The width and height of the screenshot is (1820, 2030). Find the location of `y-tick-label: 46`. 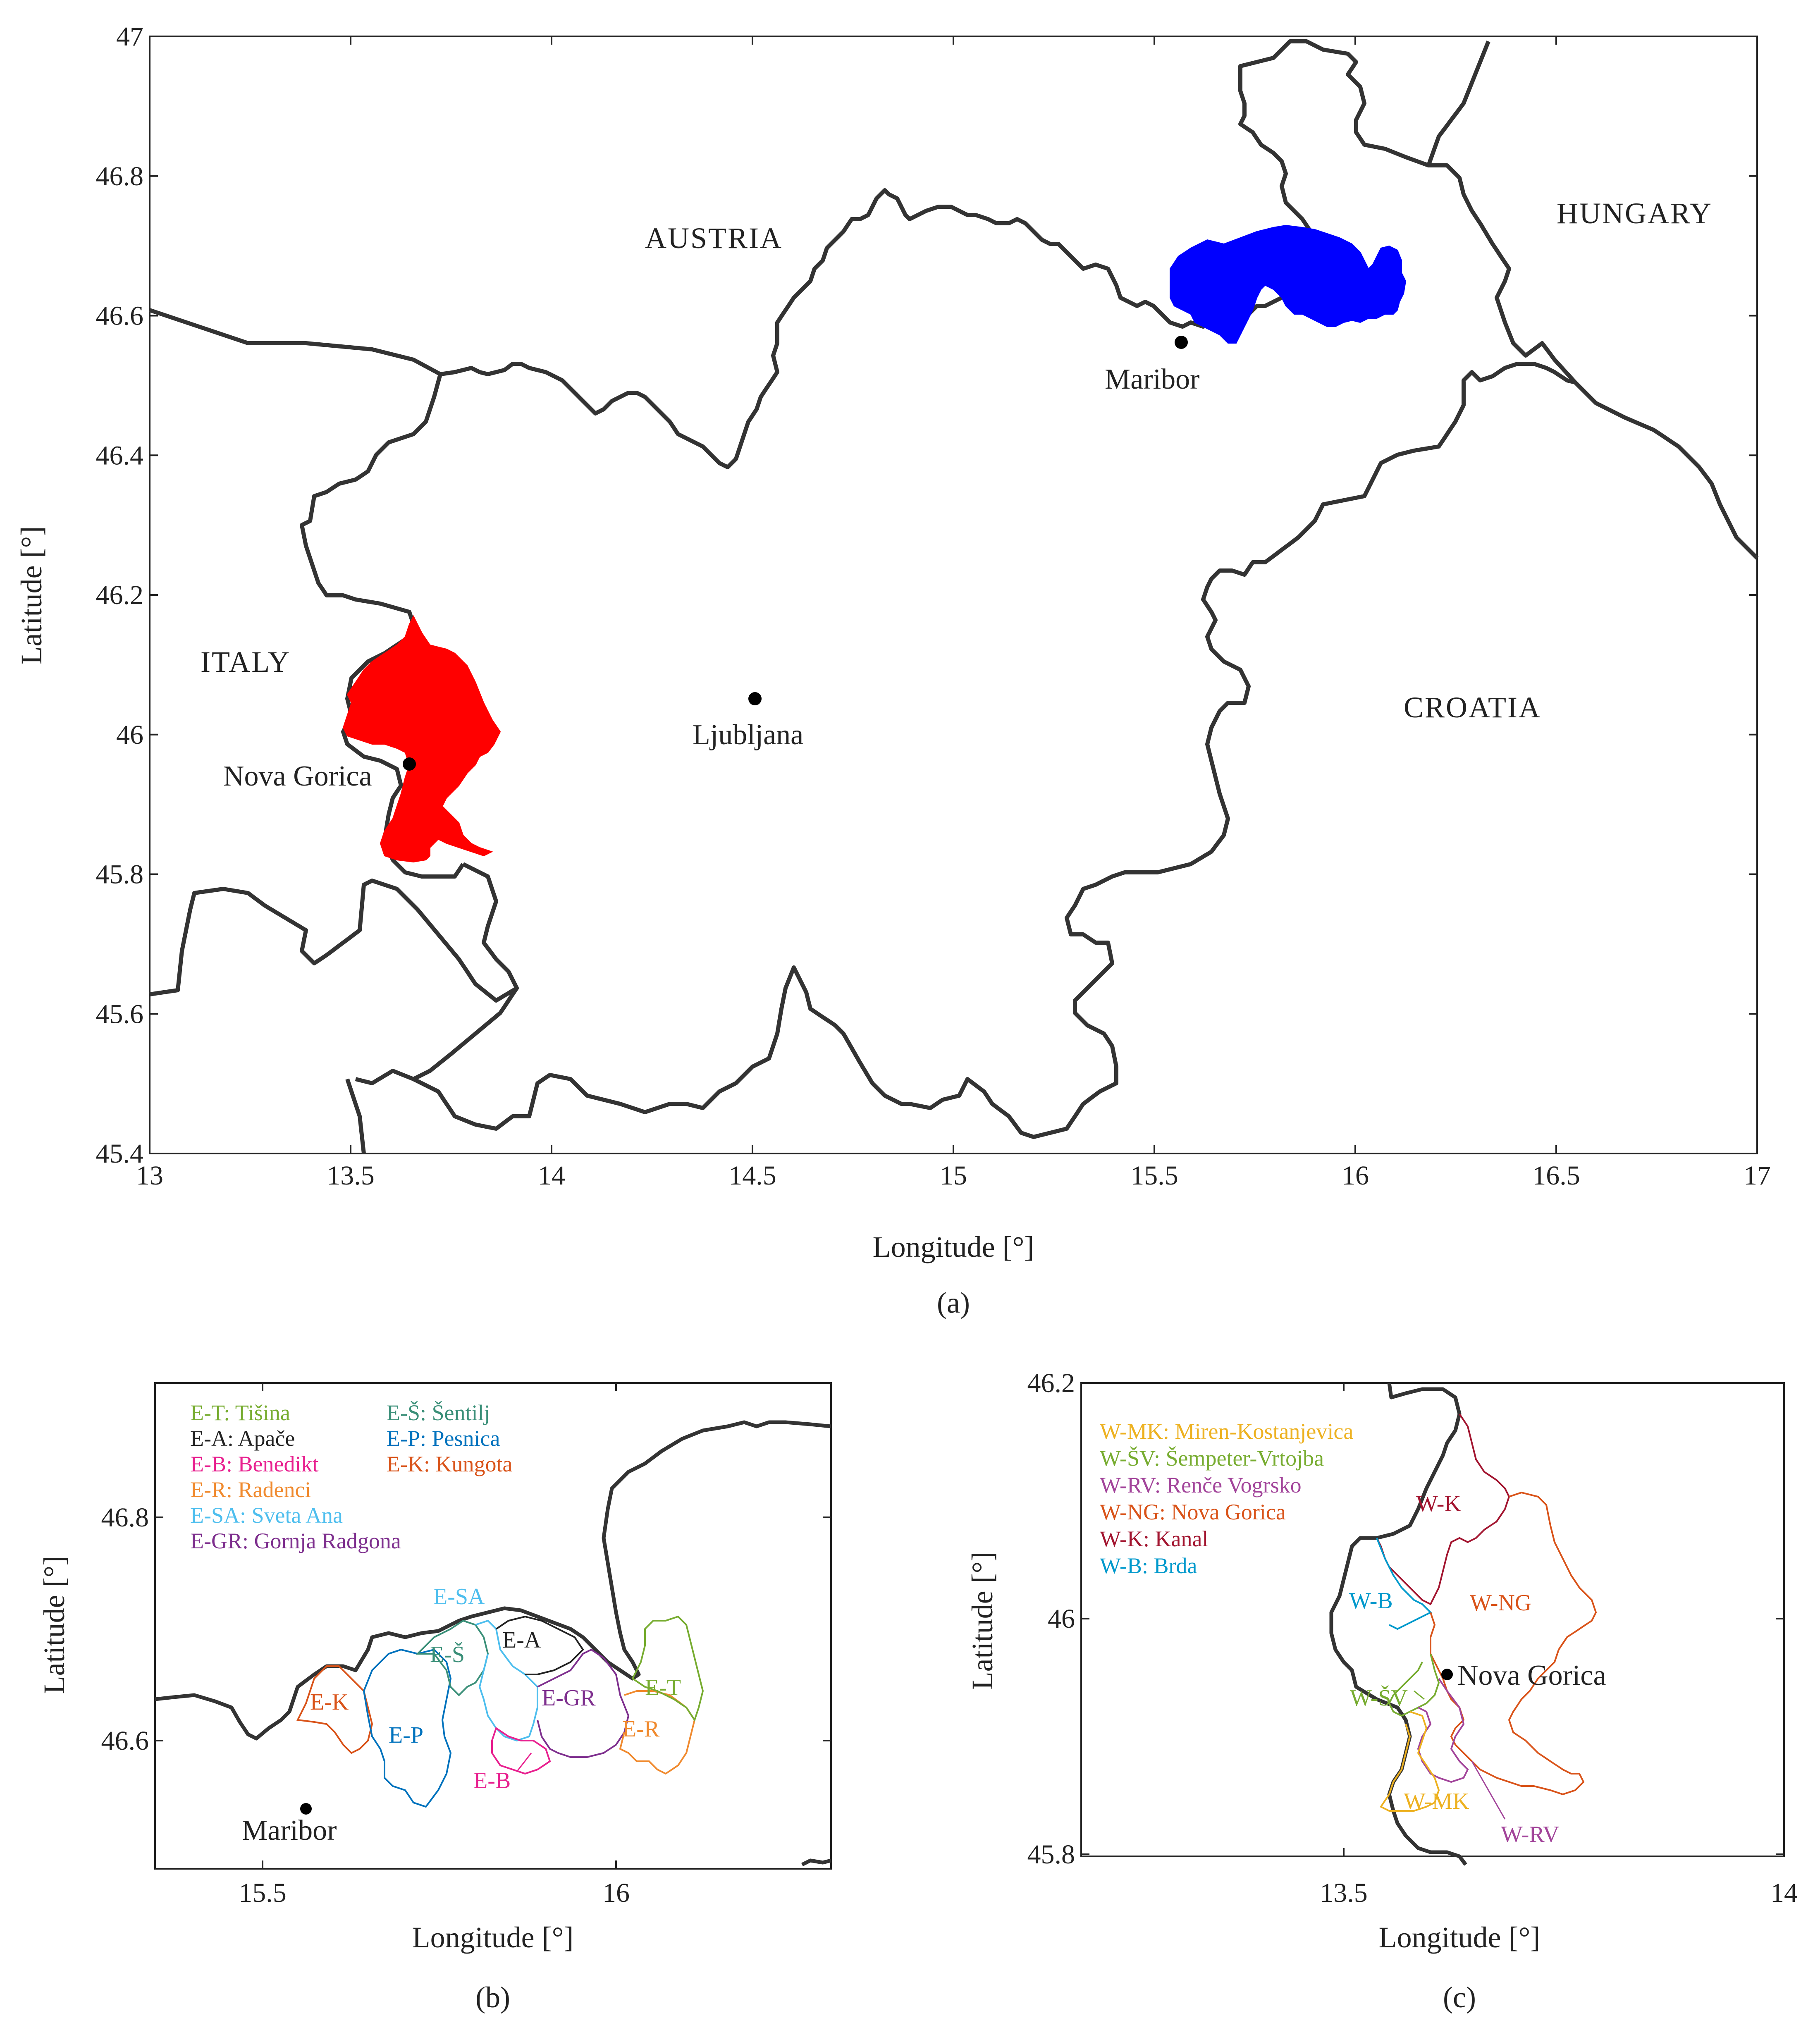

y-tick-label: 46 is located at coordinates (129, 735).